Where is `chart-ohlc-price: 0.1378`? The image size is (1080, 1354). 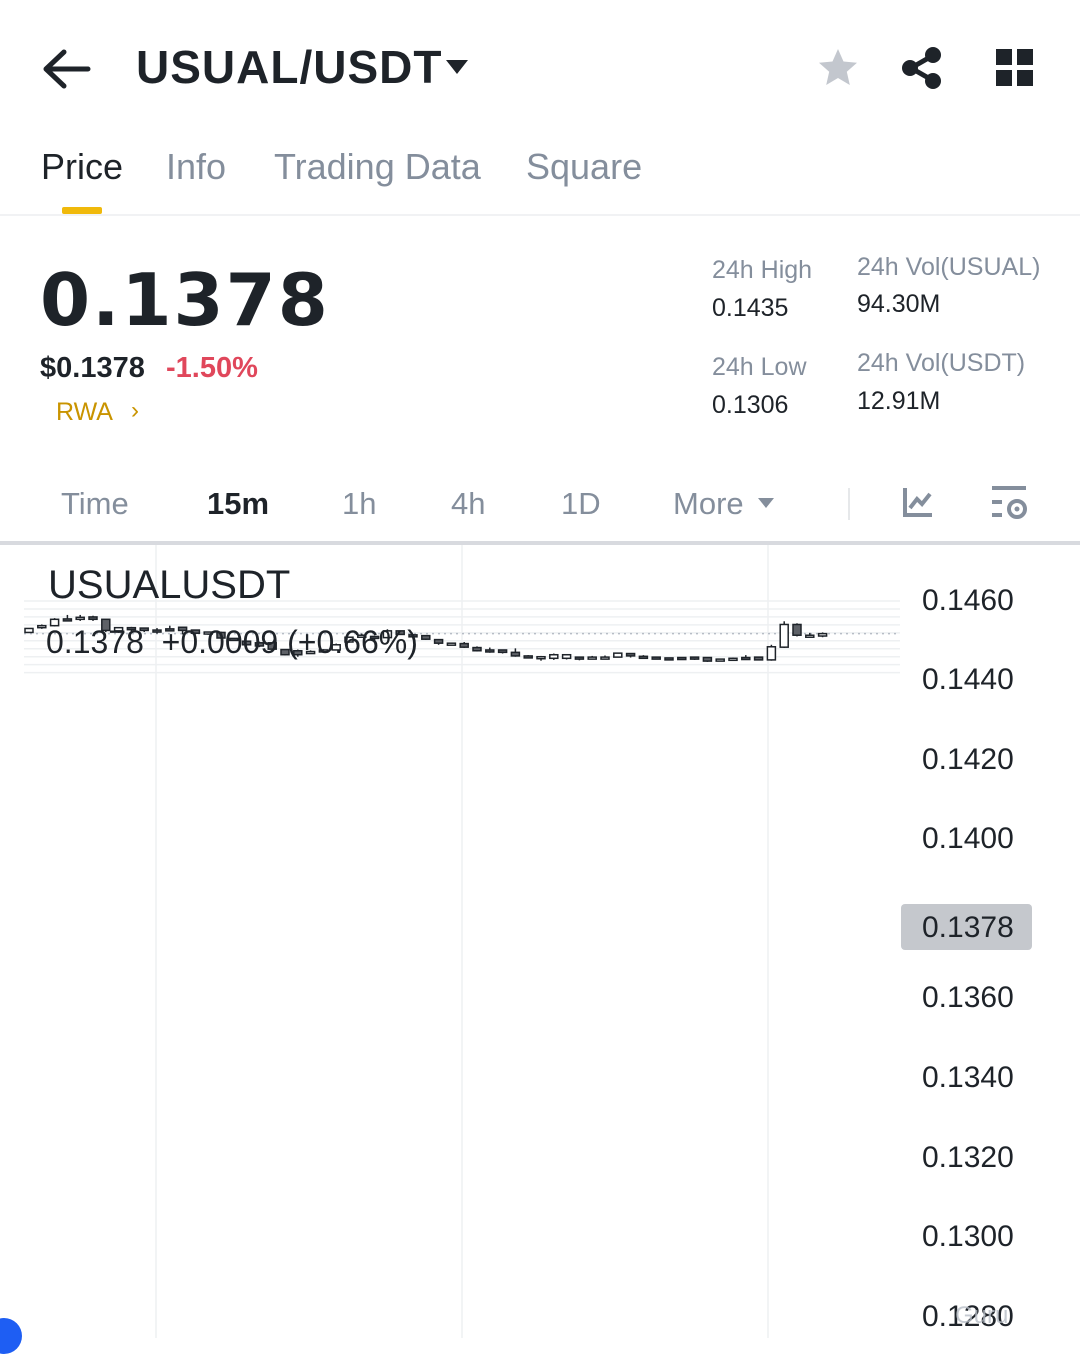 chart-ohlc-price: 0.1378 is located at coordinates (95, 642).